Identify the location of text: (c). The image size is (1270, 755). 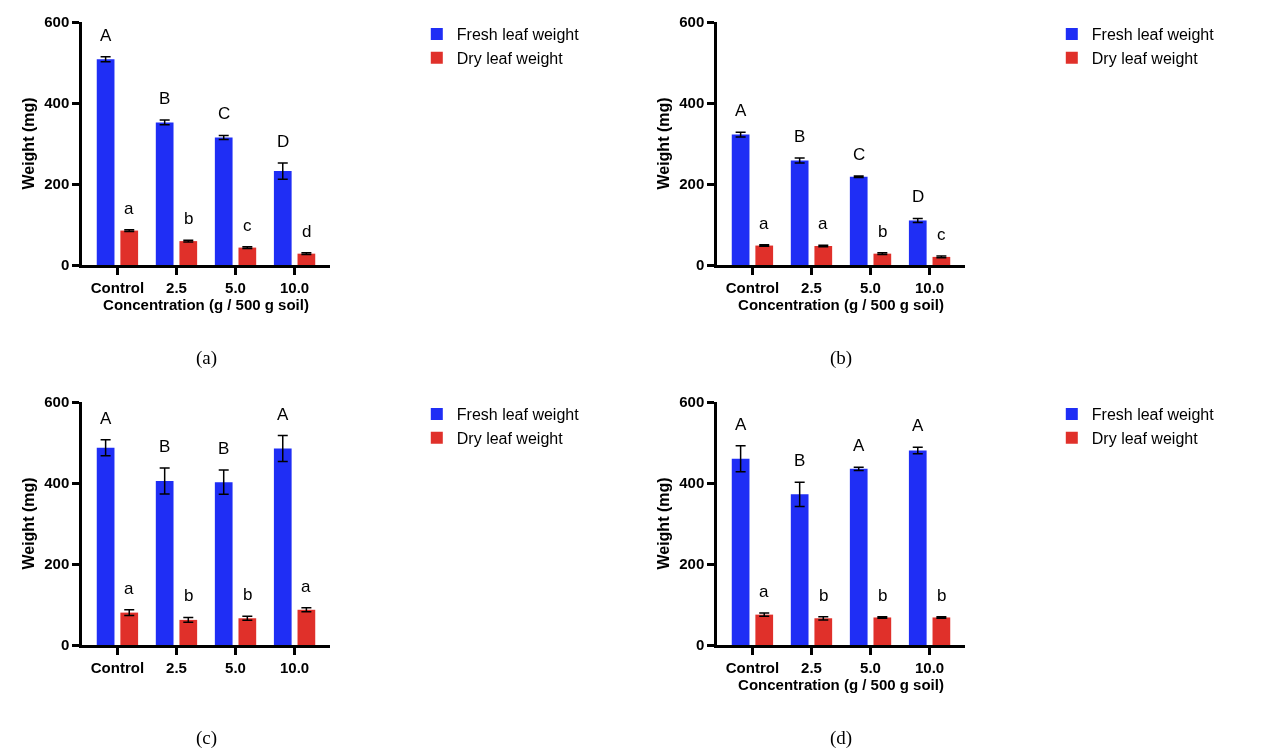
(207, 738).